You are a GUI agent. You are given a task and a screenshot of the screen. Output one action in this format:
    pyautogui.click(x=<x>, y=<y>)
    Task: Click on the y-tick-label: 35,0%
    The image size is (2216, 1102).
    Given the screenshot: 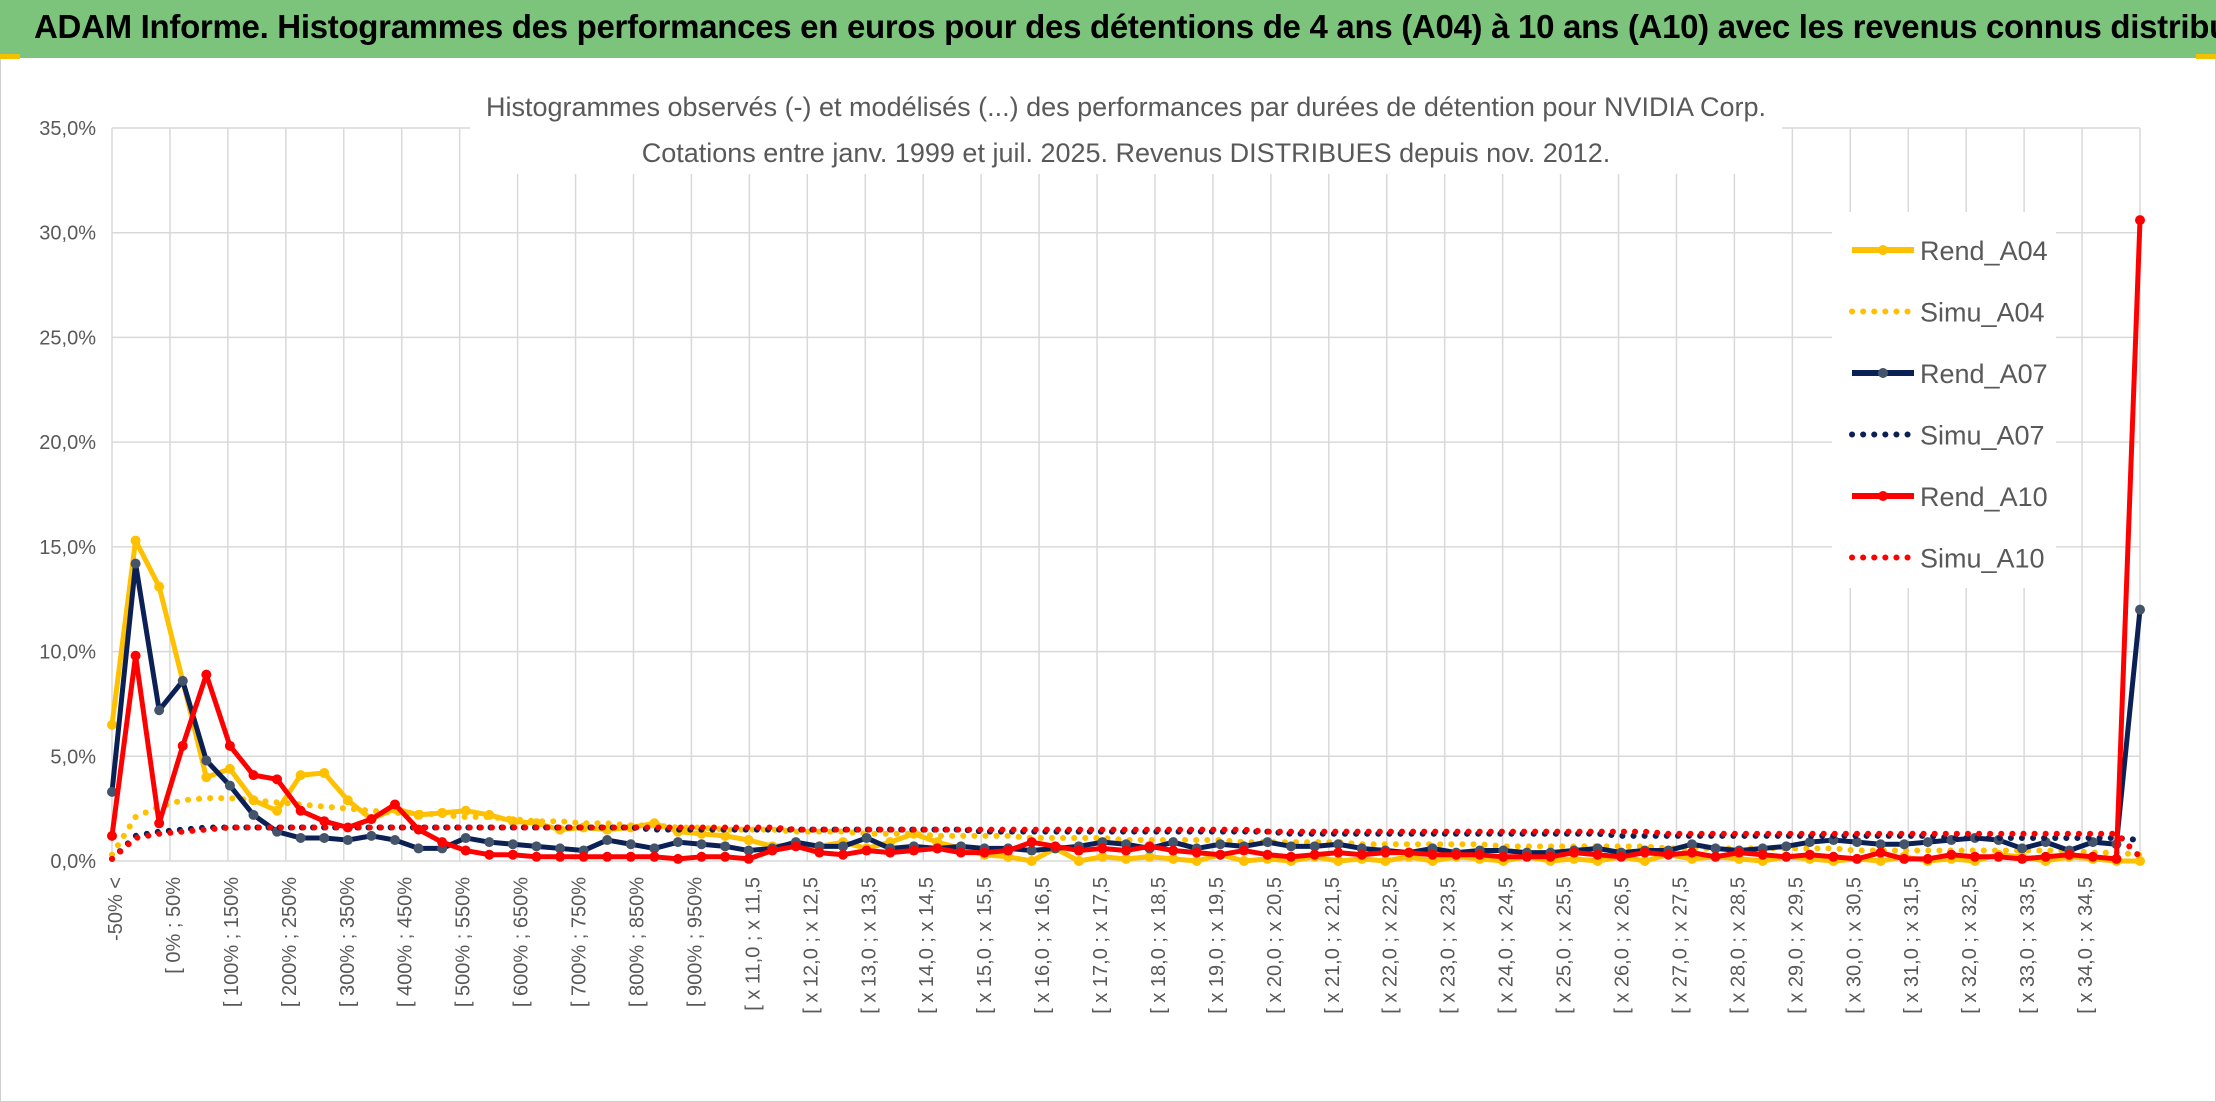 What is the action you would take?
    pyautogui.click(x=67, y=129)
    